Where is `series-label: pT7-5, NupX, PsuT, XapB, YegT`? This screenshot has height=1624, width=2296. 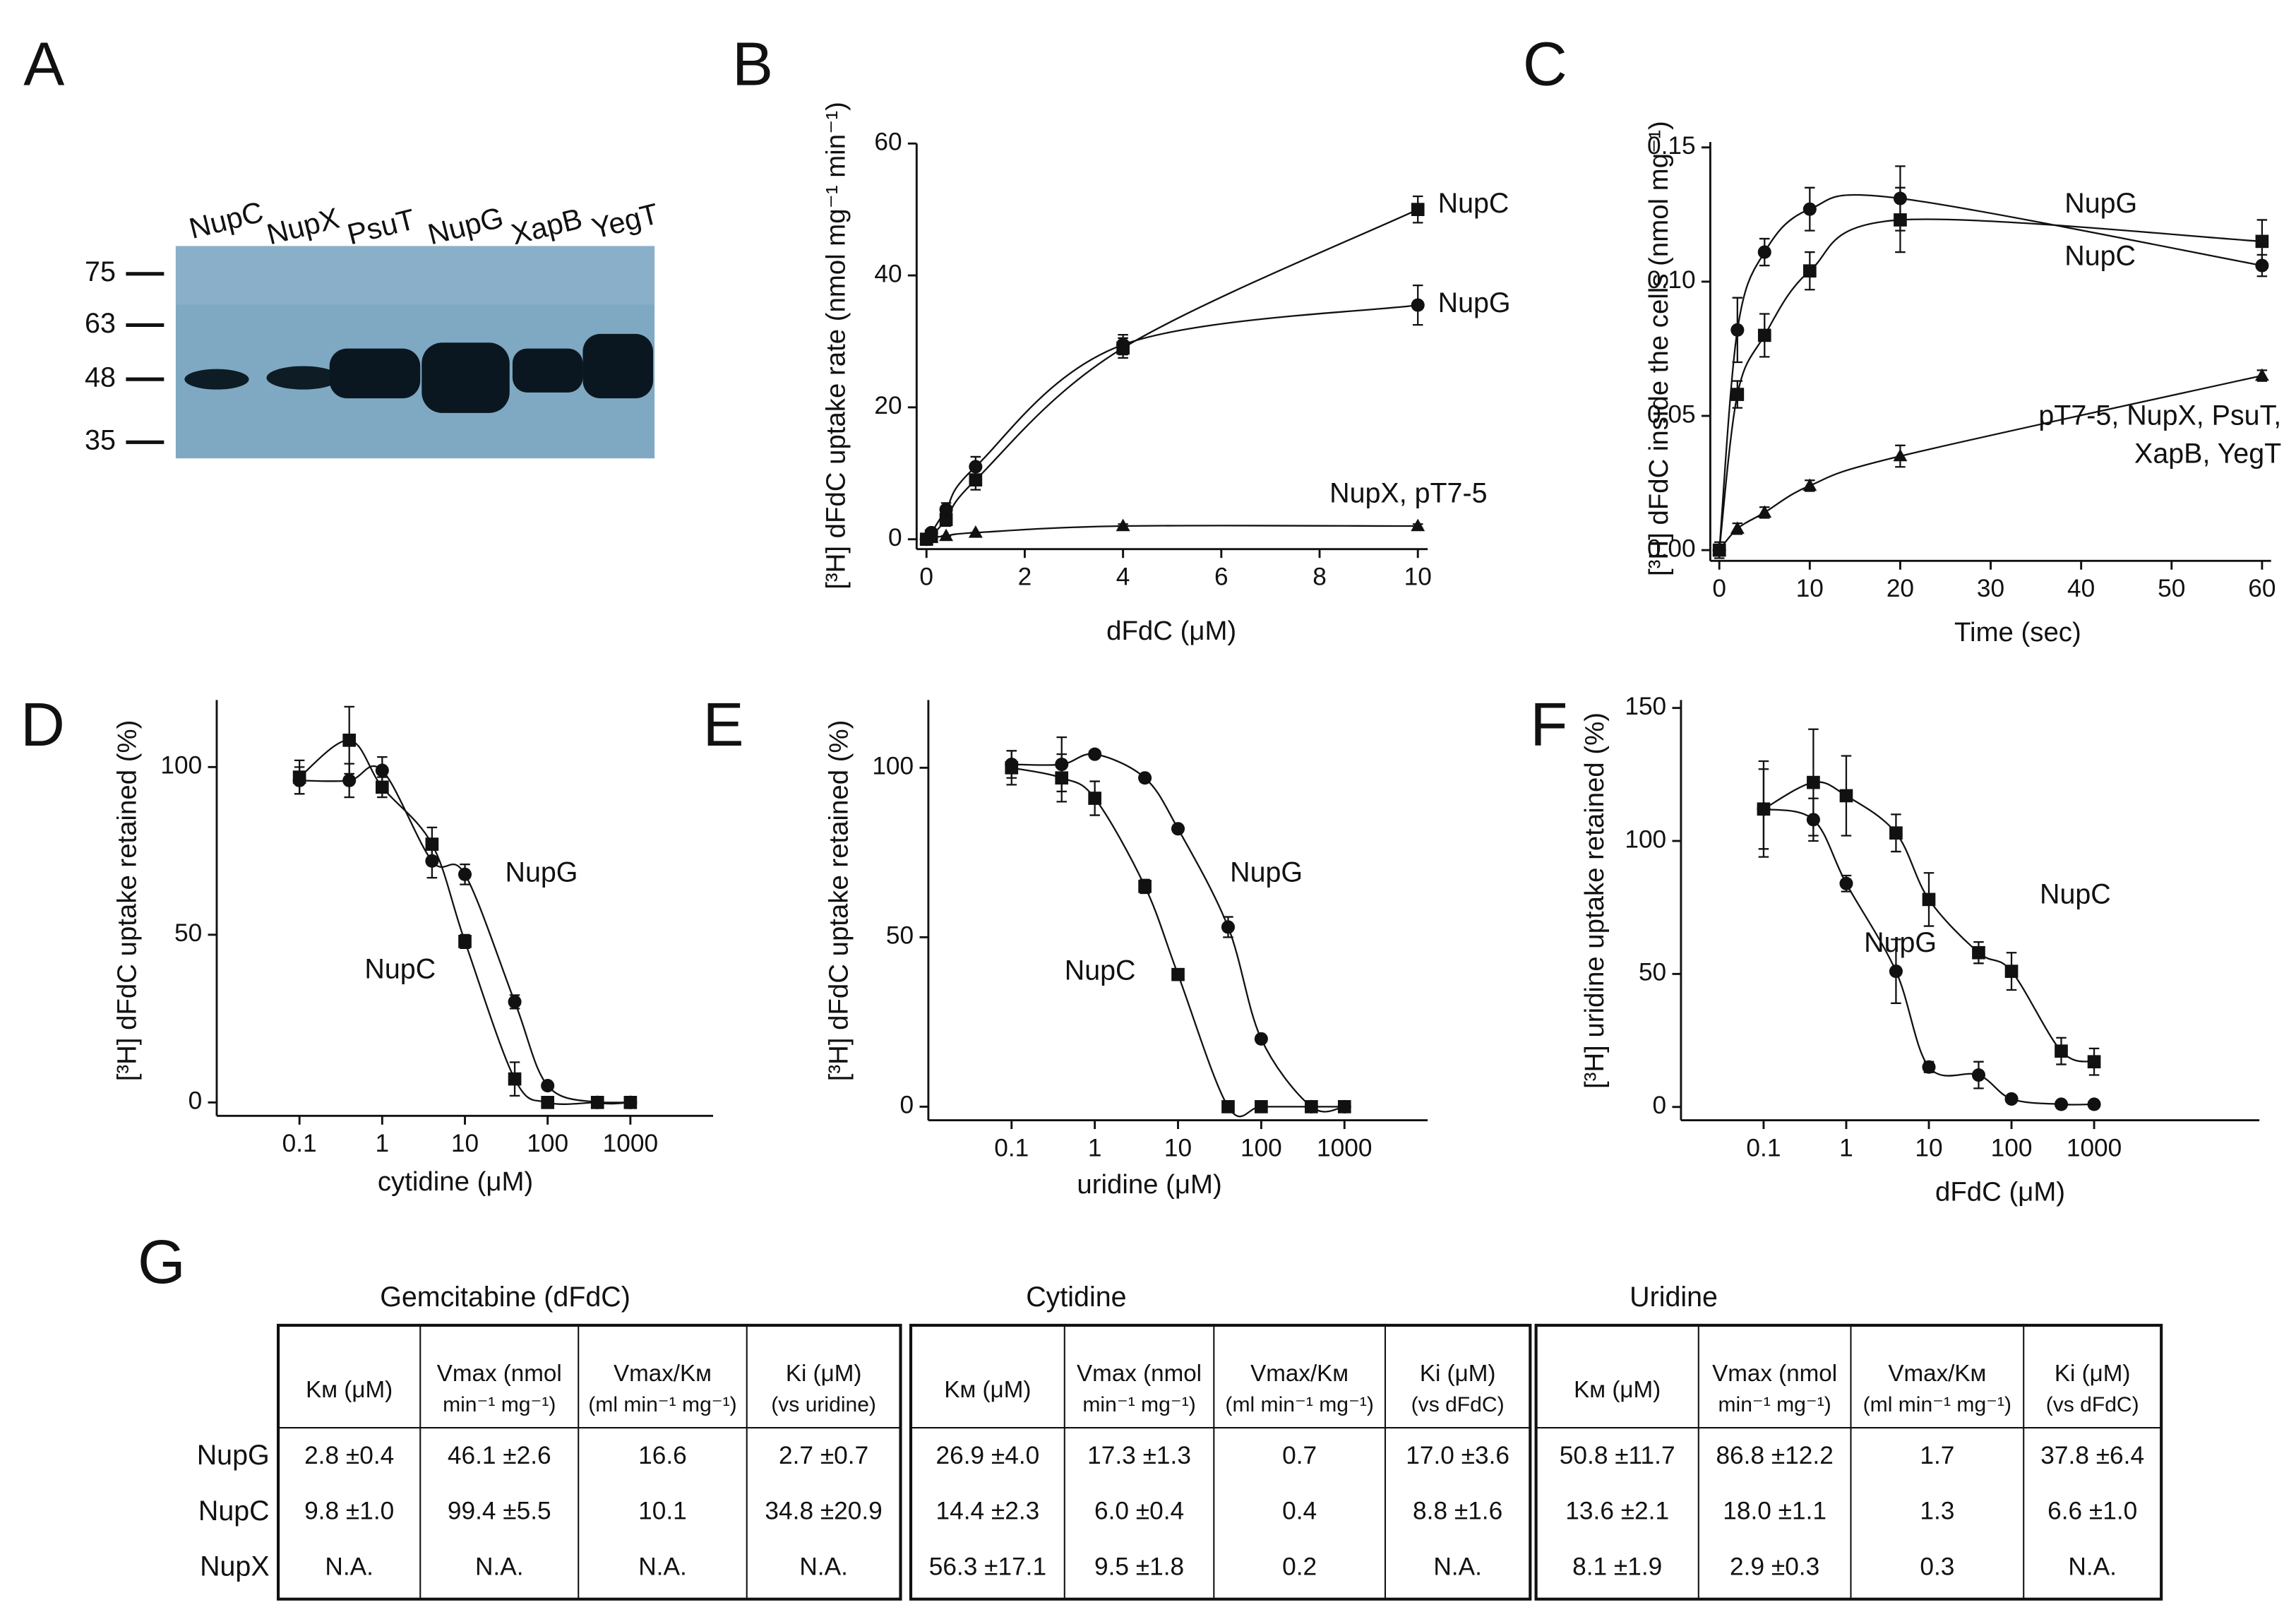
series-label: pT7-5, NupX, PsuT, XapB, YegT is located at coordinates (2160, 435).